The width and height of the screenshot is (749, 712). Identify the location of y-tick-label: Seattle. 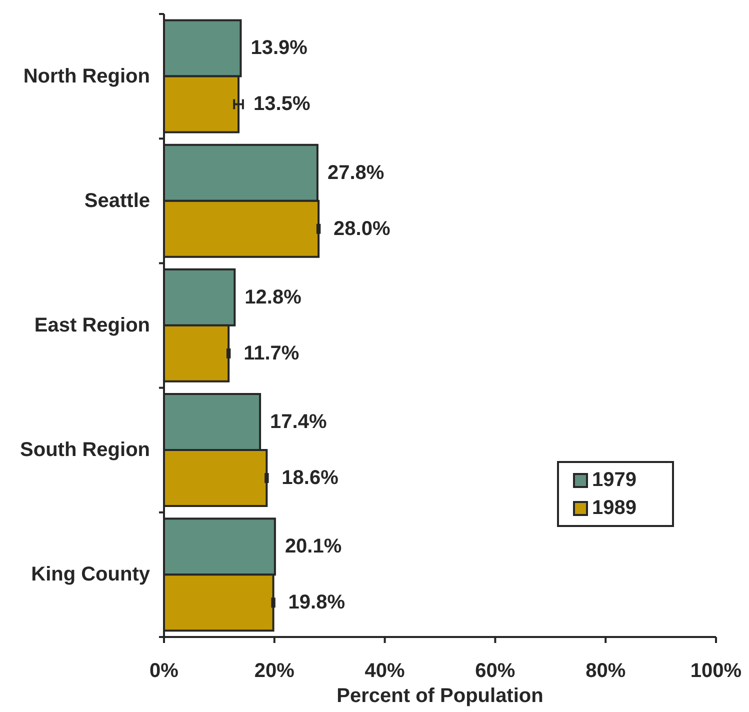
(117, 201).